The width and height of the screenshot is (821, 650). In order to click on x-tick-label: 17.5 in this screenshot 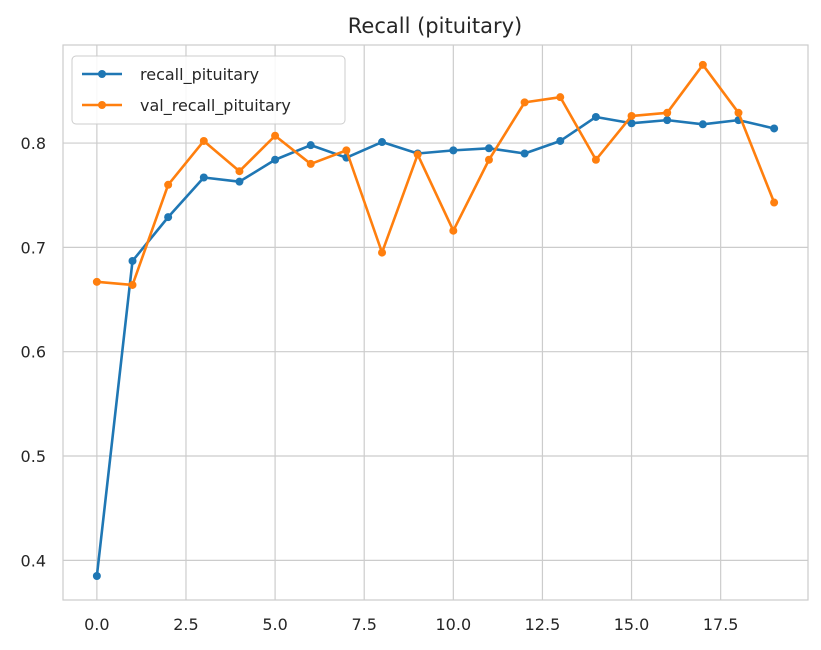, I will do `click(721, 624)`.